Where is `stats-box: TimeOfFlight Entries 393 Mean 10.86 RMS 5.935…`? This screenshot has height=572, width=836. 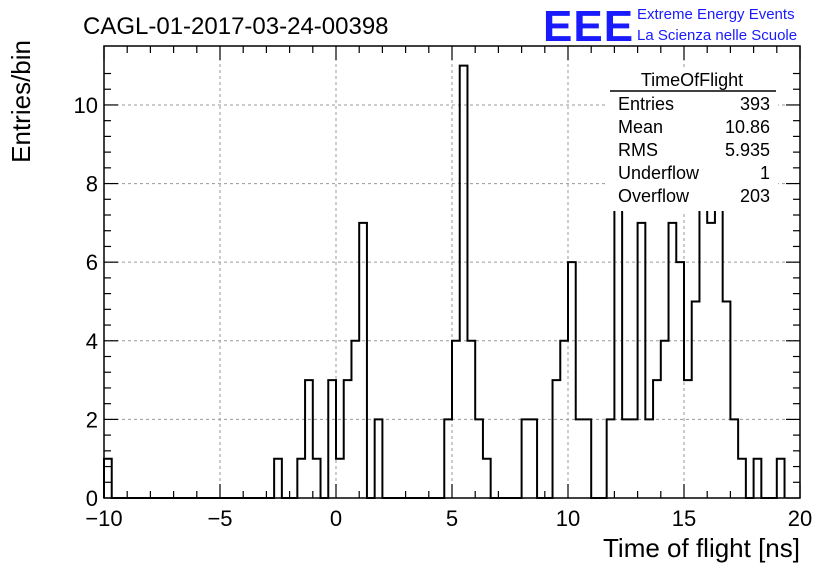
stats-box: TimeOfFlight Entries 393 Mean 10.86 RMS 5.935… is located at coordinates (693, 140).